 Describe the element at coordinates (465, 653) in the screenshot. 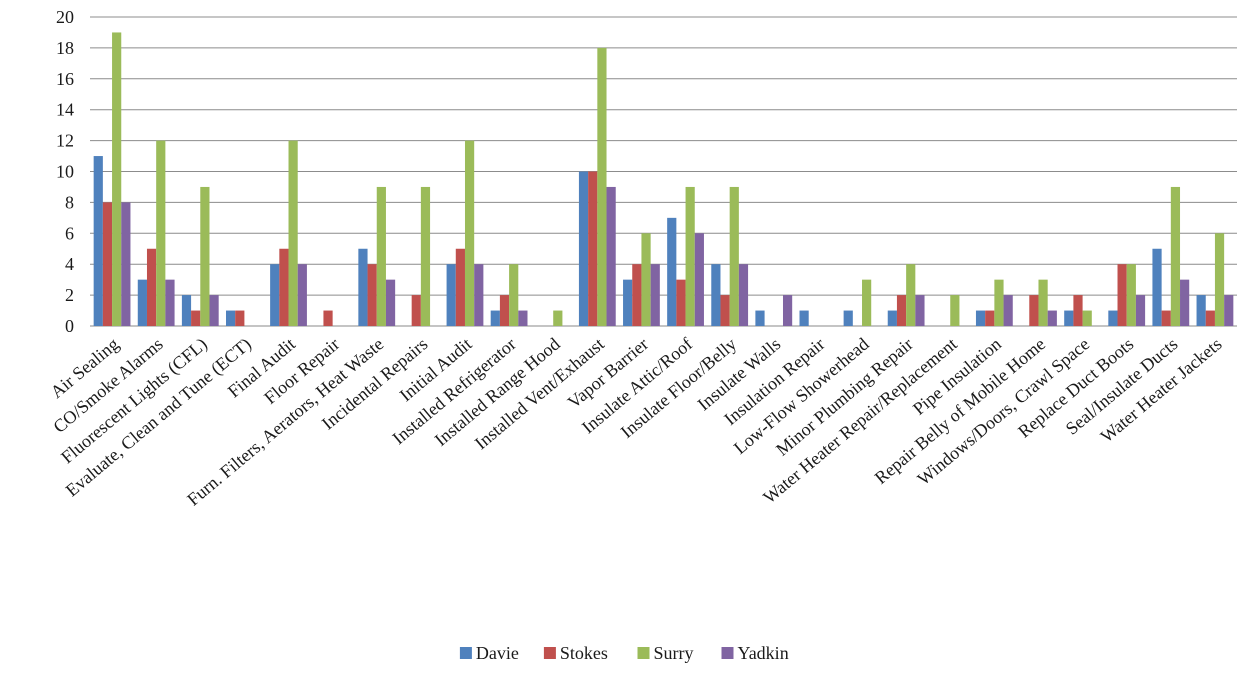

I see `legend-swatch-davie` at that location.